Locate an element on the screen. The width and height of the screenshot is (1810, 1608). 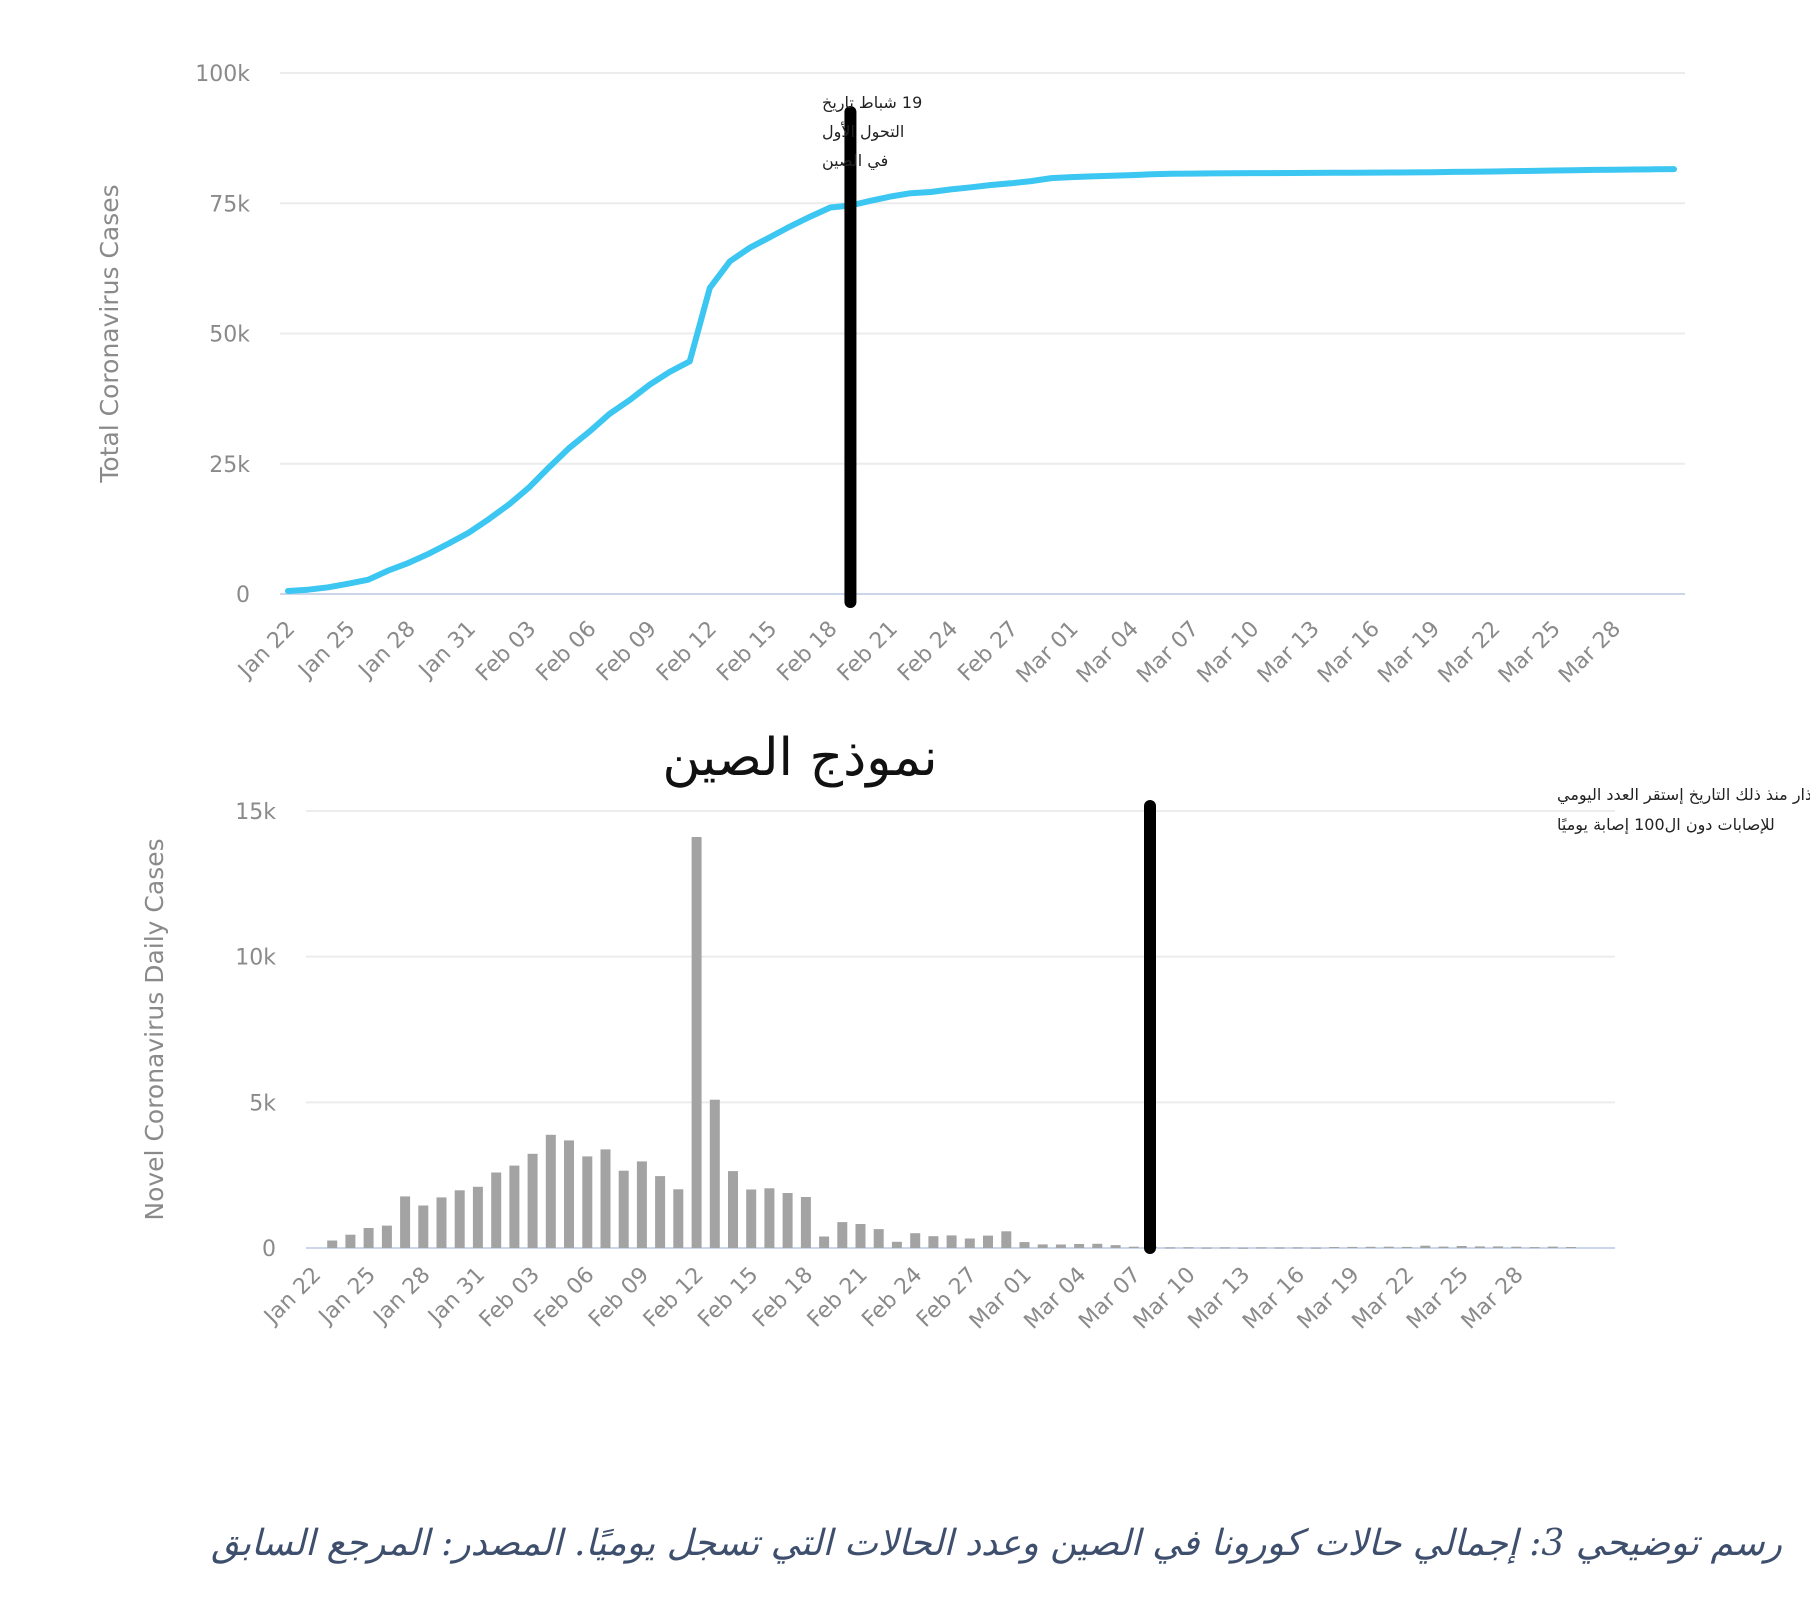
x-tick-label: Mar 10 is located at coordinates (1229, 653).